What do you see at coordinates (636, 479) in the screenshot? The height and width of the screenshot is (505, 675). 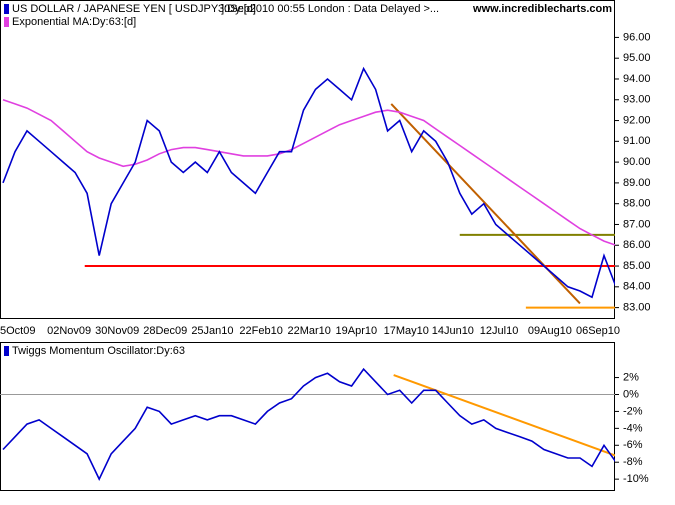 I see `y-tick-label: -10%` at bounding box center [636, 479].